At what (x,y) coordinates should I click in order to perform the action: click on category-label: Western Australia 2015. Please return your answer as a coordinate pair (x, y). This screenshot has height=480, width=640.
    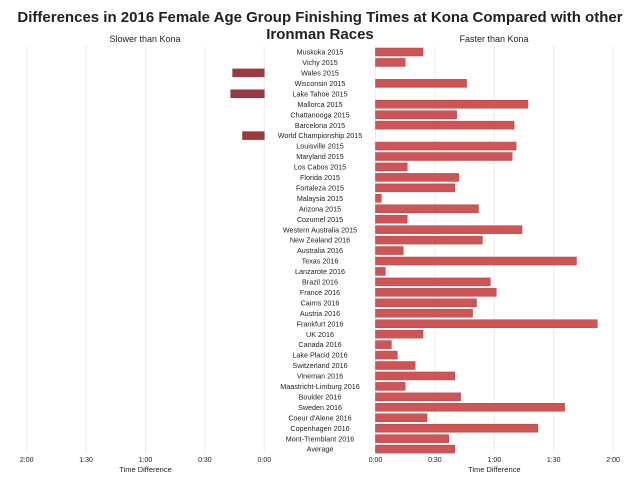
    Looking at the image, I should click on (320, 229).